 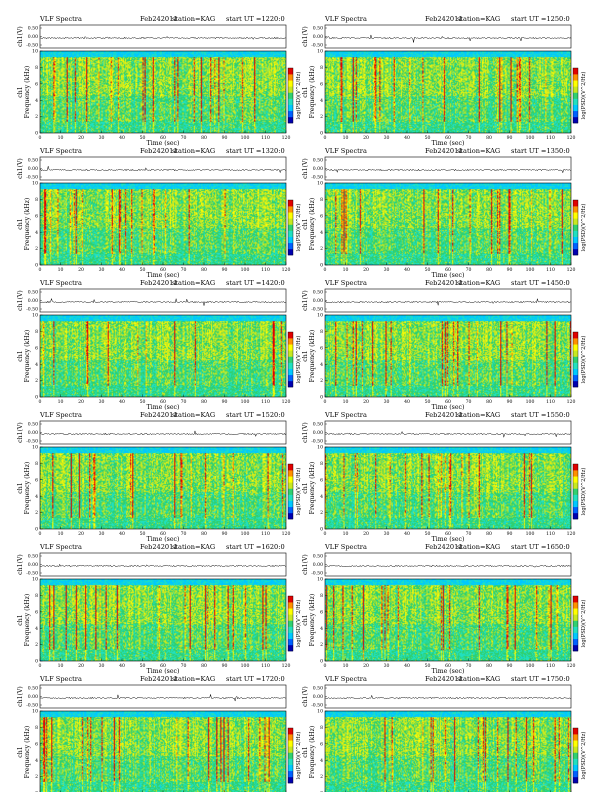 What do you see at coordinates (321, 612) in the screenshot?
I see `y-tick-label: 6` at bounding box center [321, 612].